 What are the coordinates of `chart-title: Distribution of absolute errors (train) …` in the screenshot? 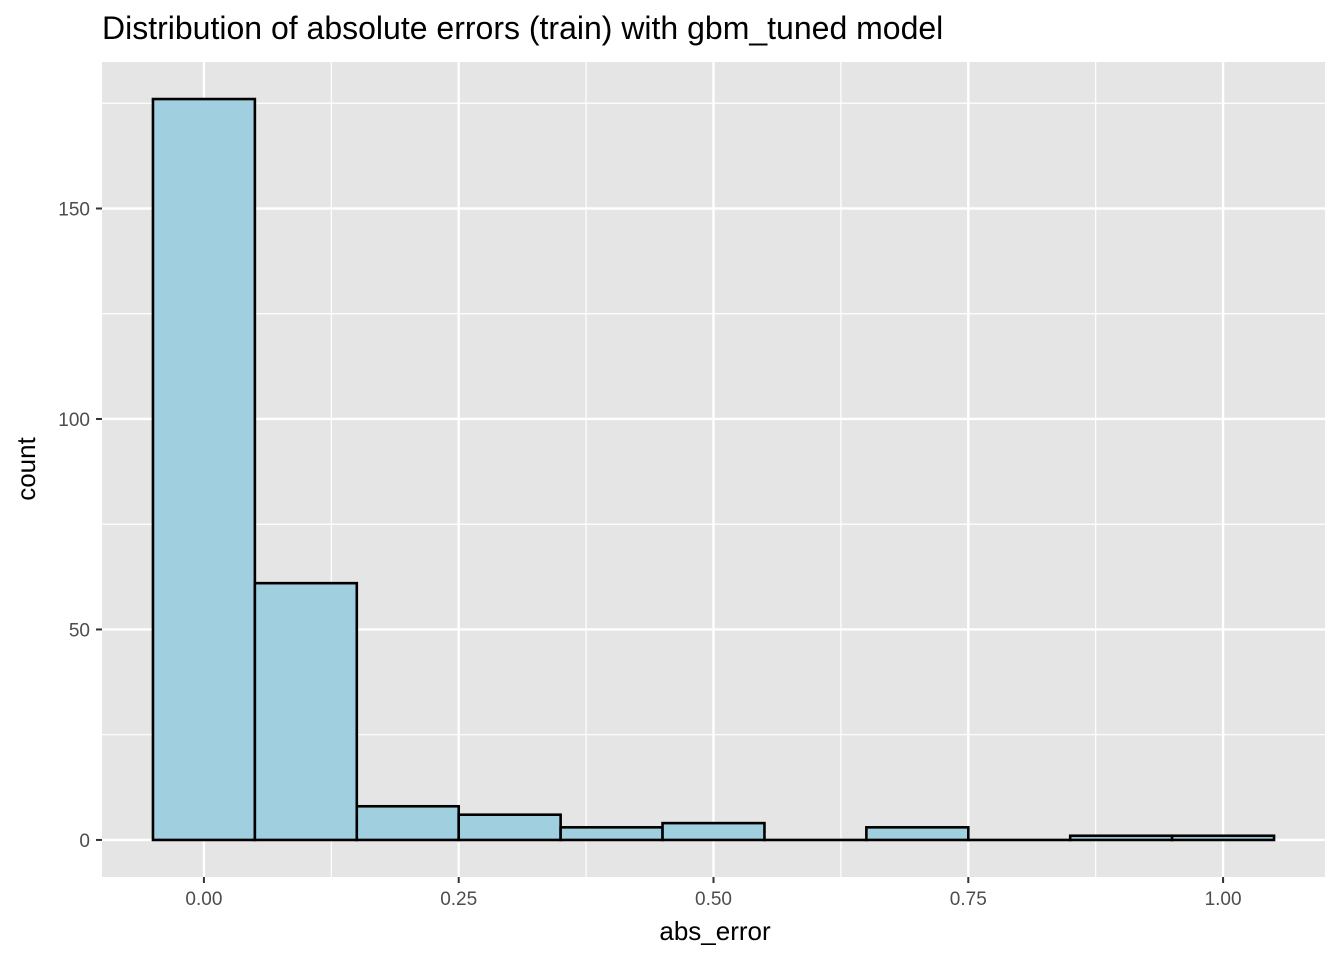 It's located at (522, 28).